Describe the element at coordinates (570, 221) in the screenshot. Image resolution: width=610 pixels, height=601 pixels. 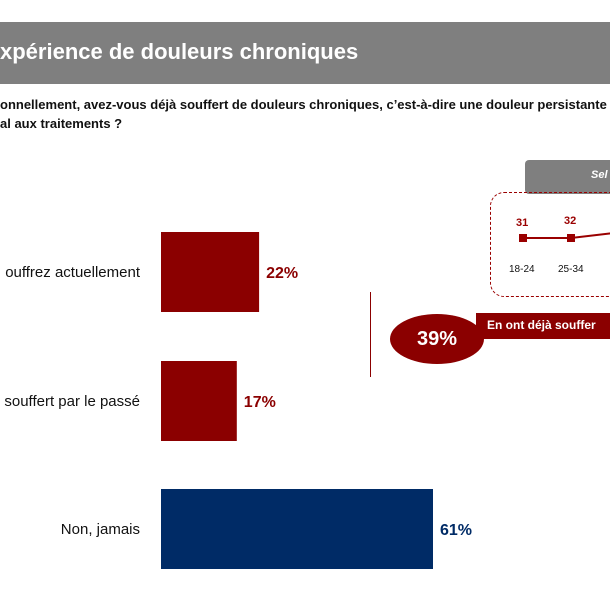
I see `age-value-25-34: 32` at that location.